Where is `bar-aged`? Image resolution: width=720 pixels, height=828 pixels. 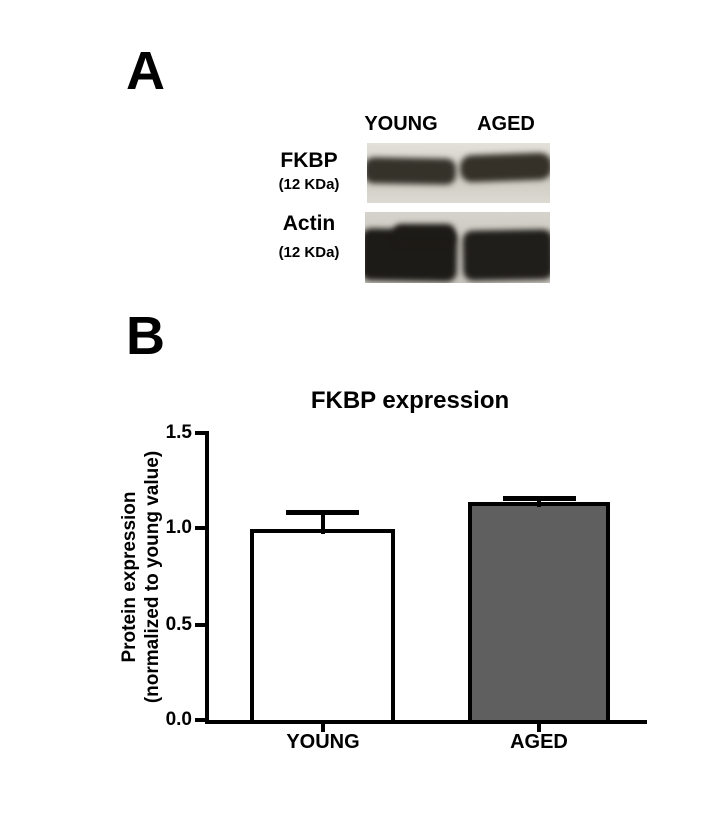
bar-aged is located at coordinates (539, 612).